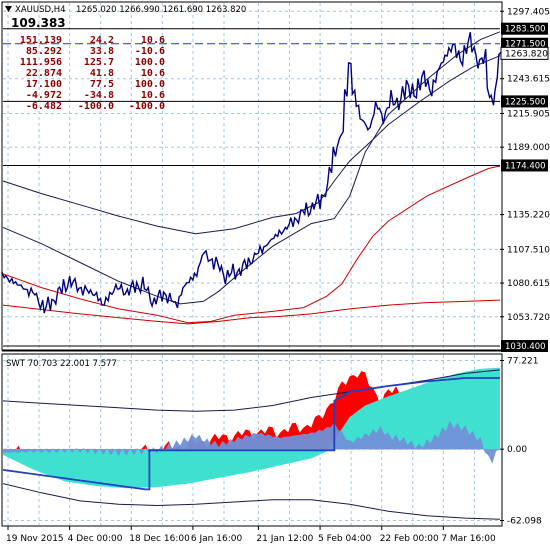 The height and width of the screenshot is (550, 550). What do you see at coordinates (517, 450) in the screenshot?
I see `indicator-y-tick-label: 0.00` at bounding box center [517, 450].